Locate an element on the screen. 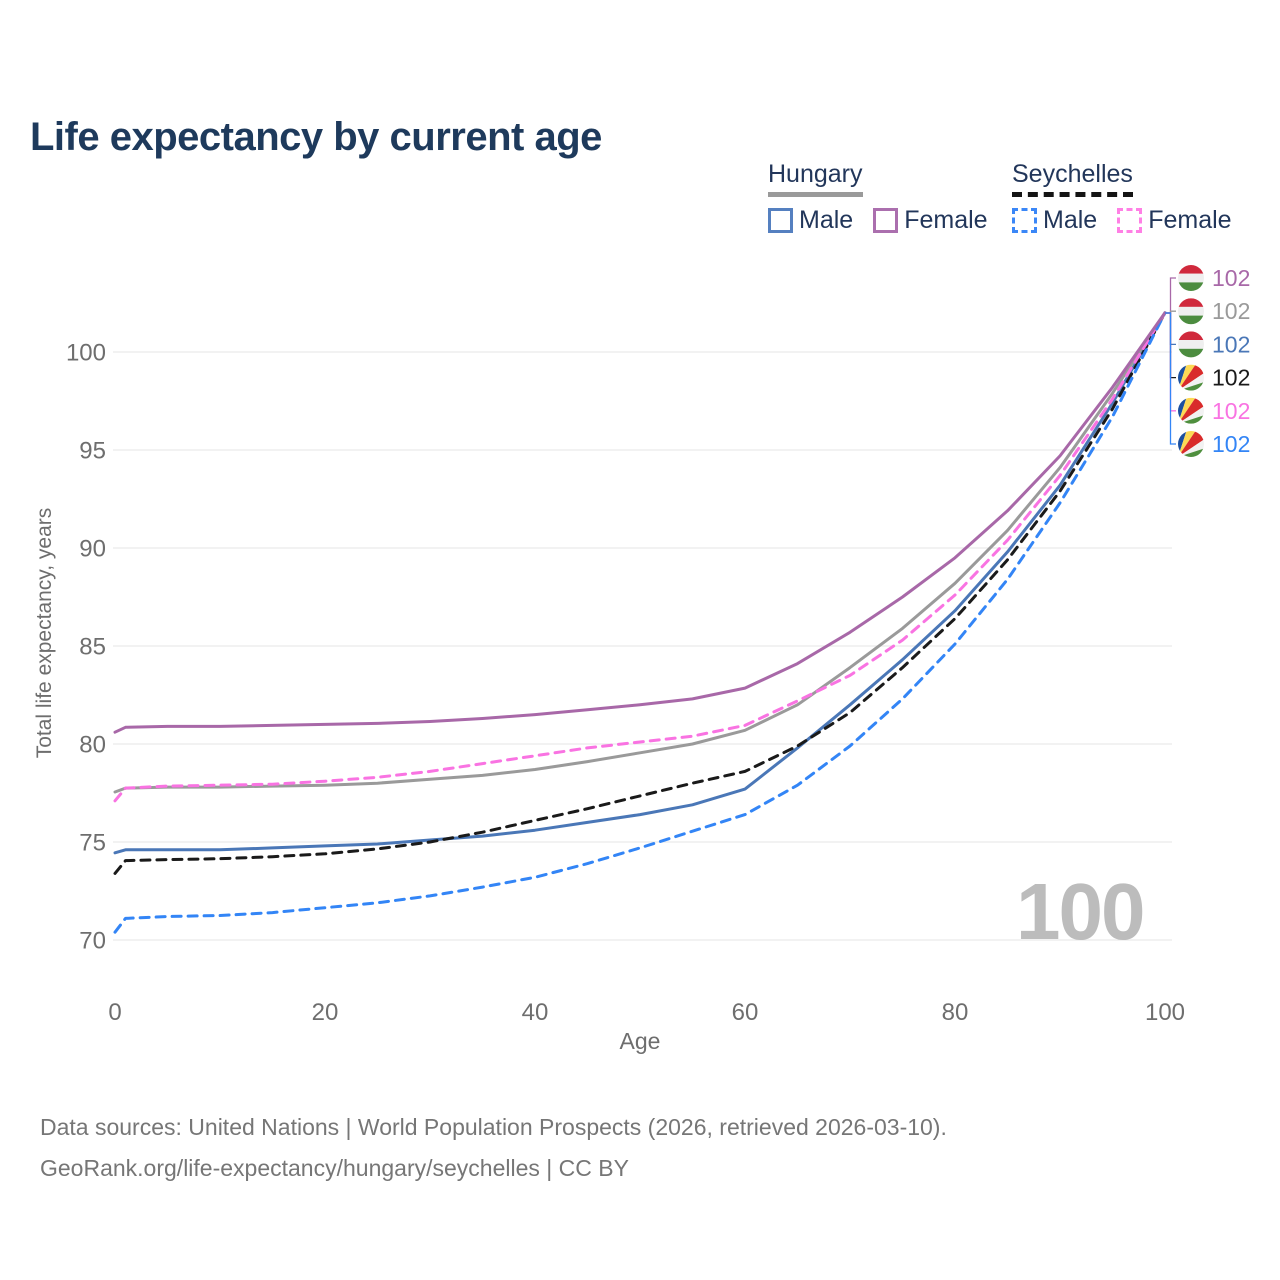  y-axis-title: Total life expectancy, years is located at coordinates (44, 633).